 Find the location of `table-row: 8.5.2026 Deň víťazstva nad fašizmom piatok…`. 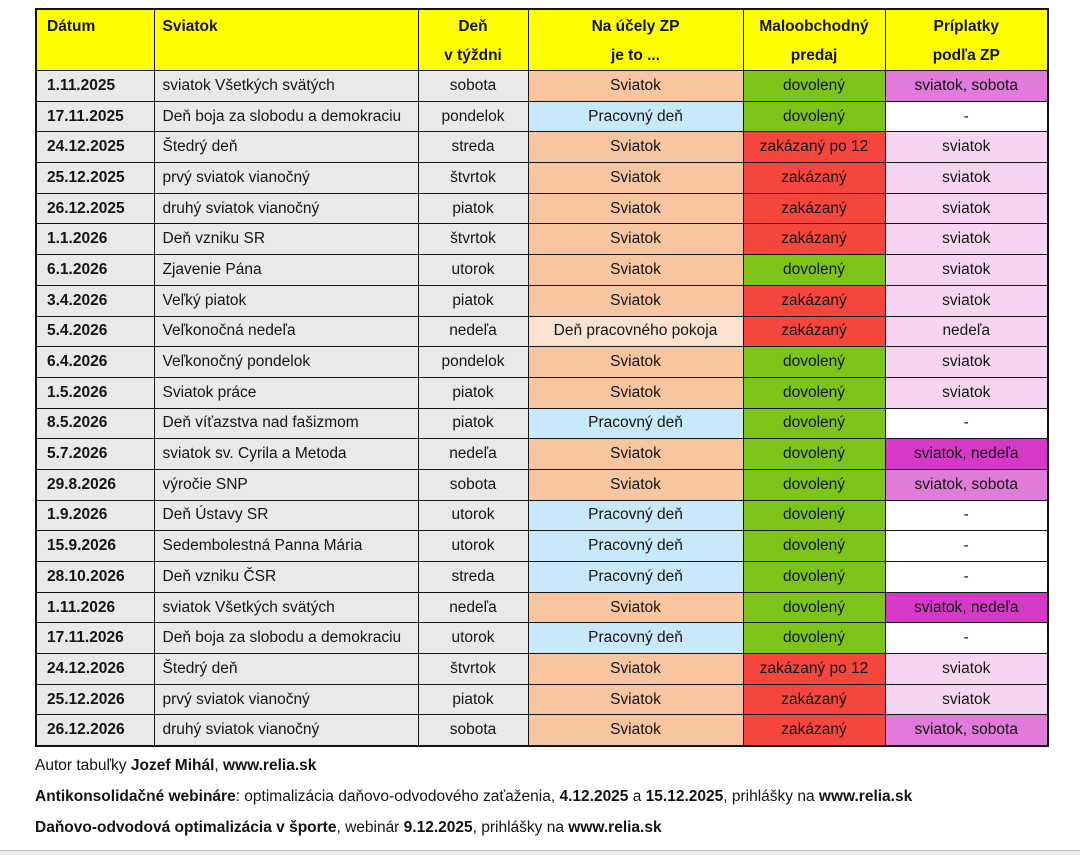

table-row: 8.5.2026 Deň víťazstva nad fašizmom piatok… is located at coordinates (542, 423).